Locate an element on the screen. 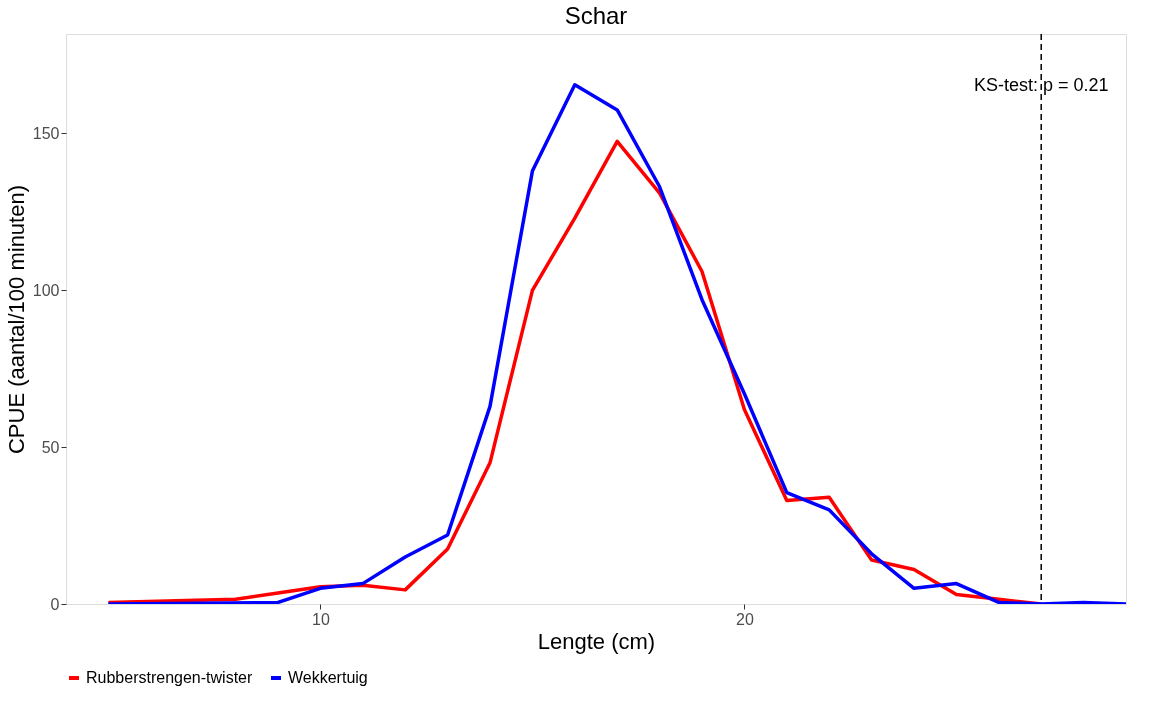 The width and height of the screenshot is (1173, 726). annotation: KS-test: p = 0.21 is located at coordinates (1041, 85).